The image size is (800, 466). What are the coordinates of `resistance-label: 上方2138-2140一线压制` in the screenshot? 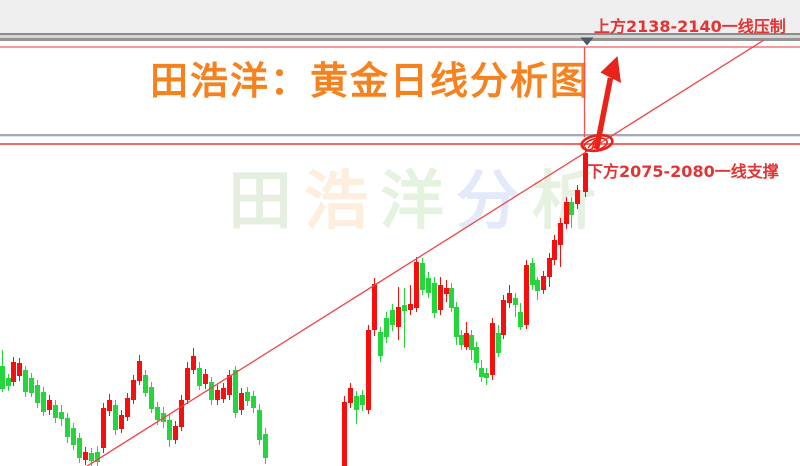 It's located at (690, 26).